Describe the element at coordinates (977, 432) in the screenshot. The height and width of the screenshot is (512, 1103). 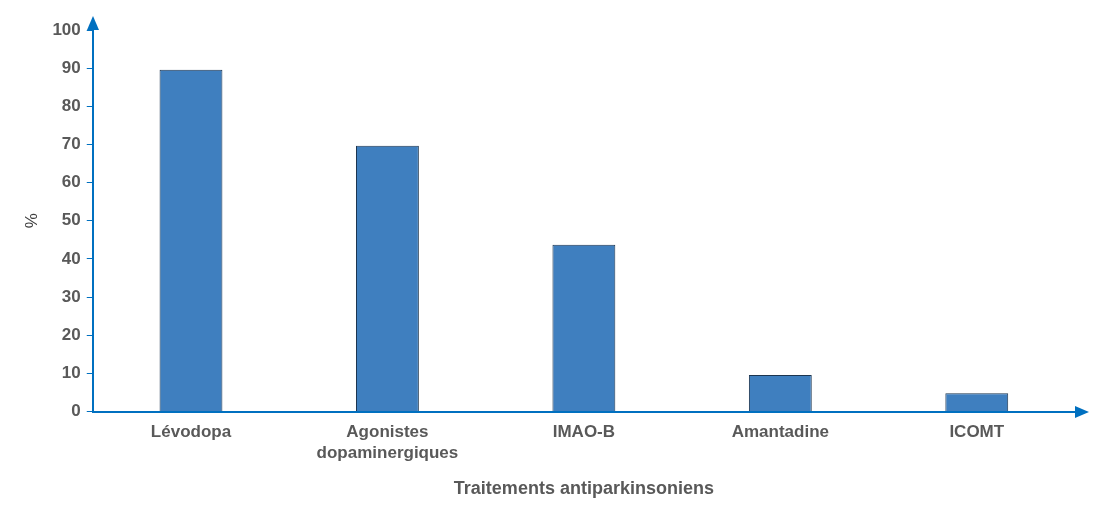
I see `x-tick-label: ICOMT` at that location.